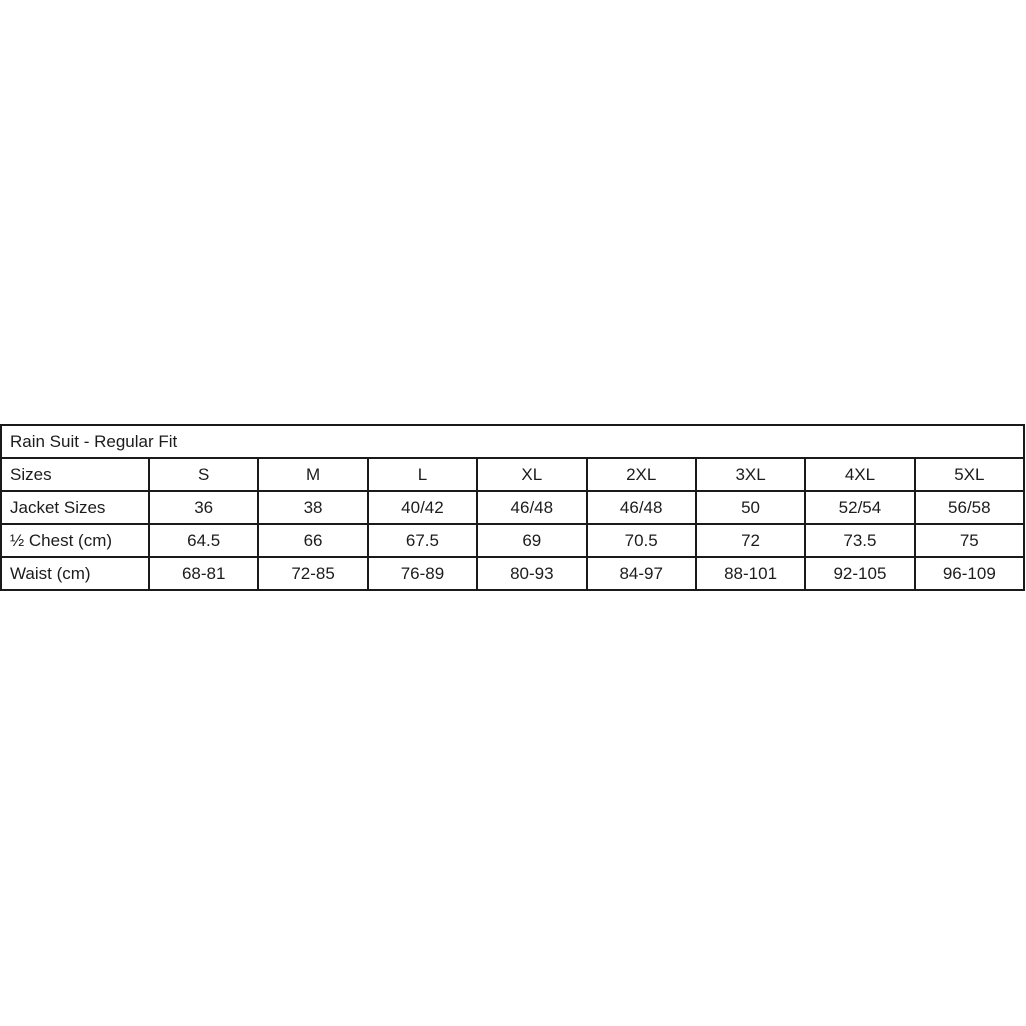  What do you see at coordinates (422, 474) in the screenshot?
I see `column-header-l: L` at bounding box center [422, 474].